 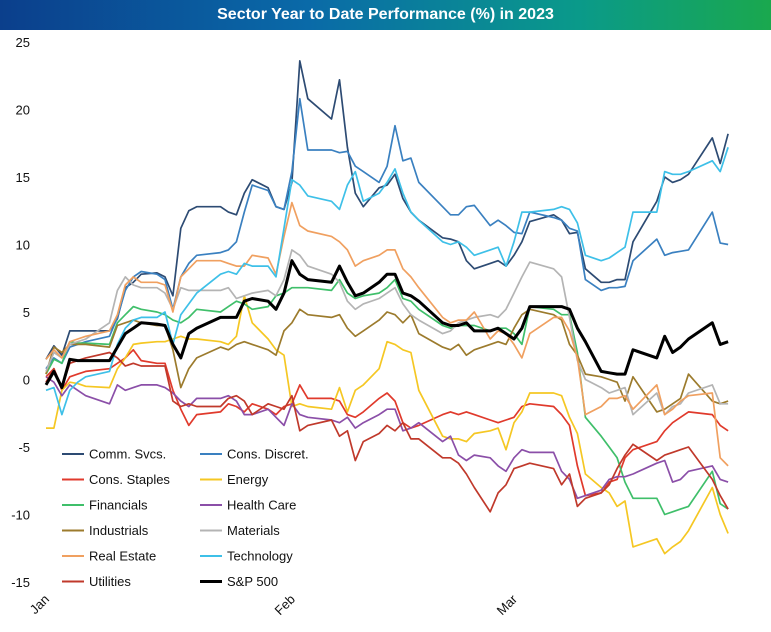 I want to click on legend-label: Energy, so click(x=248, y=479).